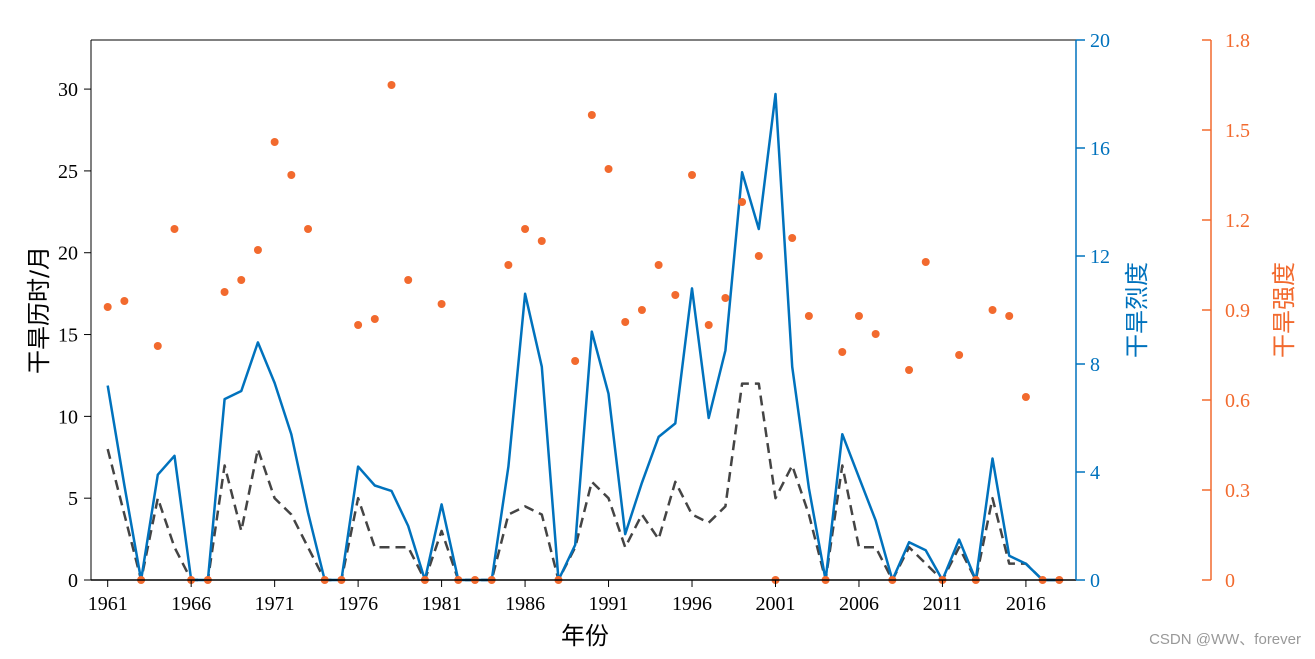 Image resolution: width=1315 pixels, height=659 pixels. Describe the element at coordinates (1237, 41) in the screenshot. I see `intensity-tick-label: 1.8` at that location.